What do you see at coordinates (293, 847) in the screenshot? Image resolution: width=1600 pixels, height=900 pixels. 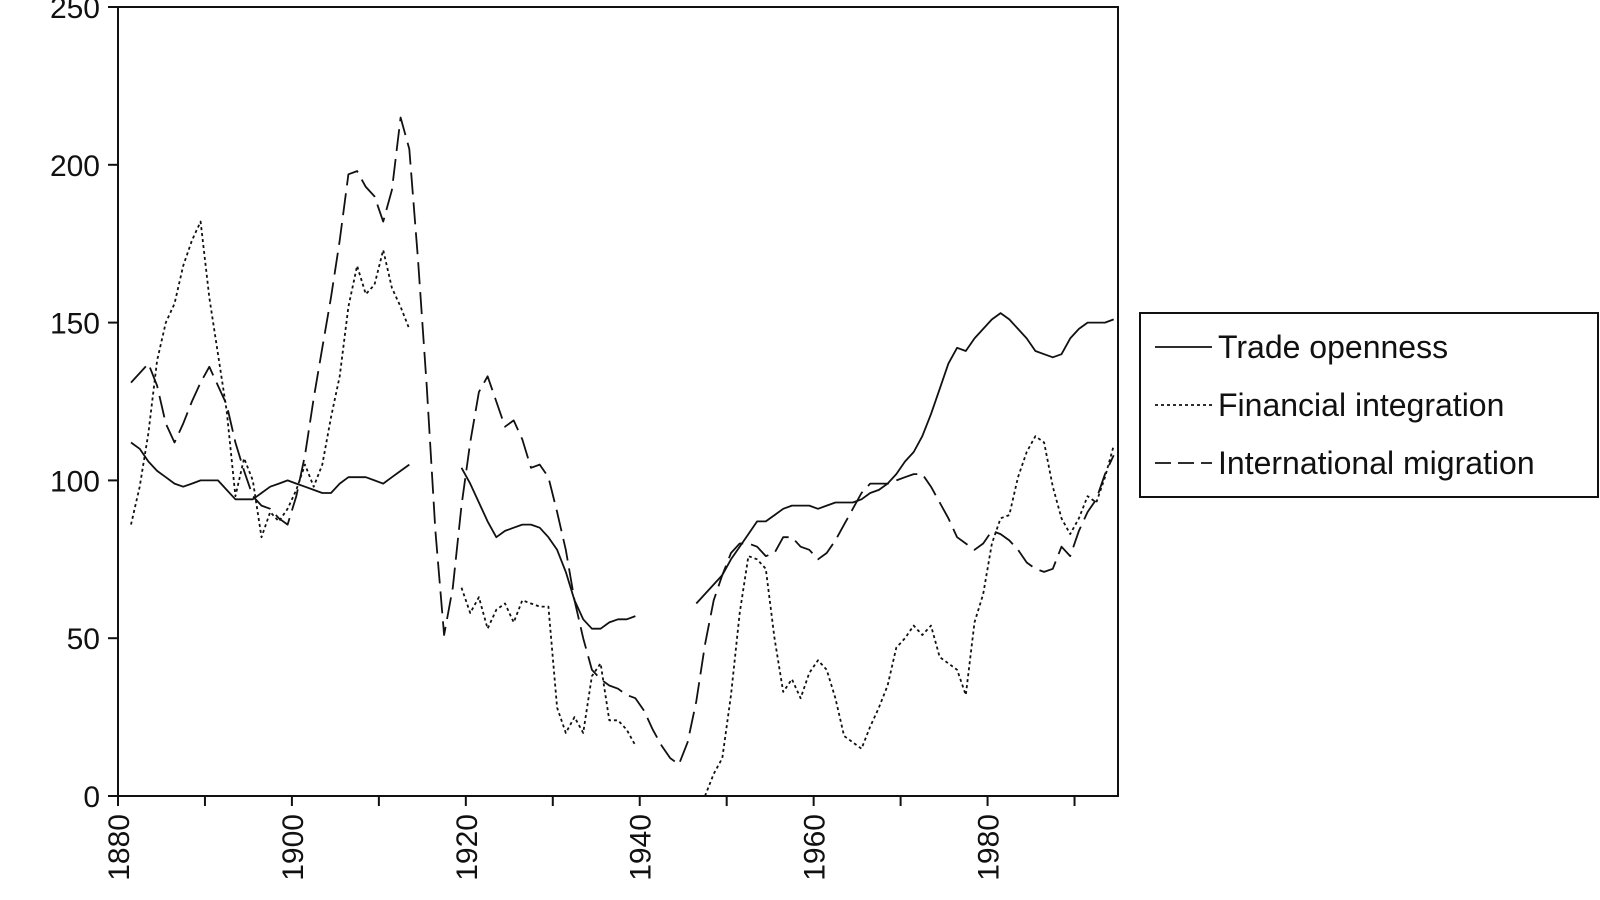 I see `x-tick-label: 1900` at bounding box center [293, 847].